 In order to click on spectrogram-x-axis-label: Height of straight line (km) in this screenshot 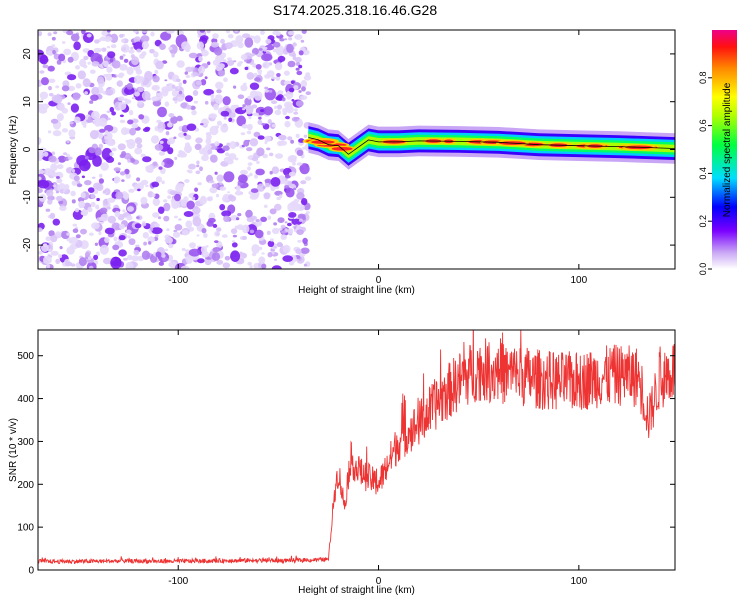, I will do `click(356, 290)`.